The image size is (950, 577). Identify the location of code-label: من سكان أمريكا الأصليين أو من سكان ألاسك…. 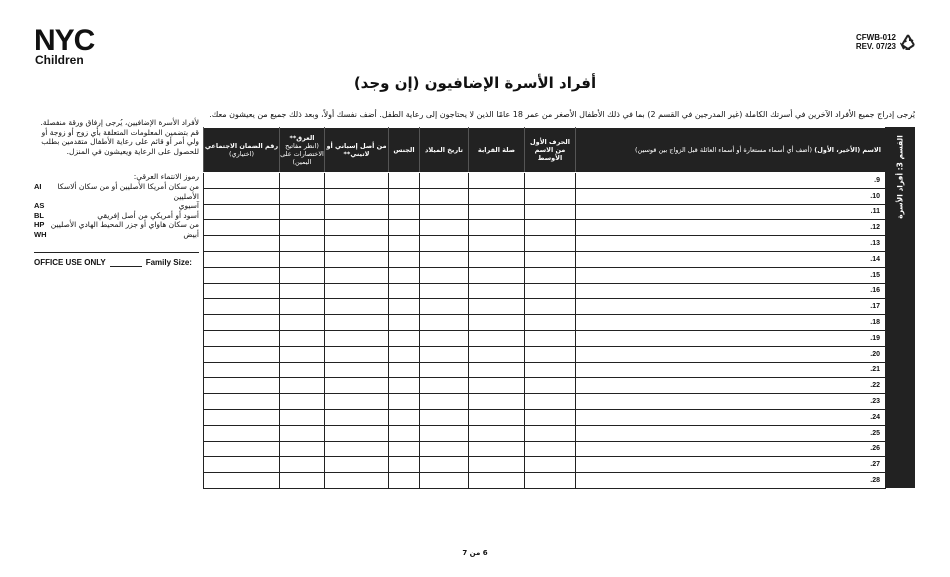
(128, 191).